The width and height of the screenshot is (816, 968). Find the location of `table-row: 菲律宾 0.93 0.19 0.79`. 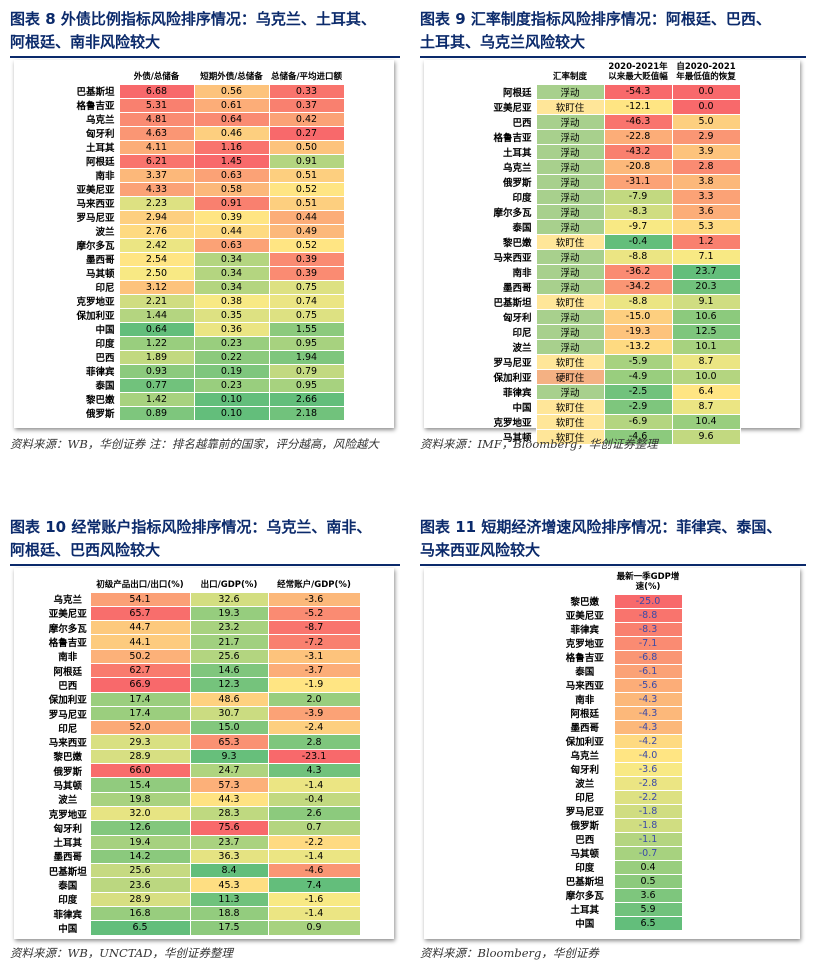

table-row: 菲律宾 0.93 0.19 0.79 is located at coordinates (204, 371).